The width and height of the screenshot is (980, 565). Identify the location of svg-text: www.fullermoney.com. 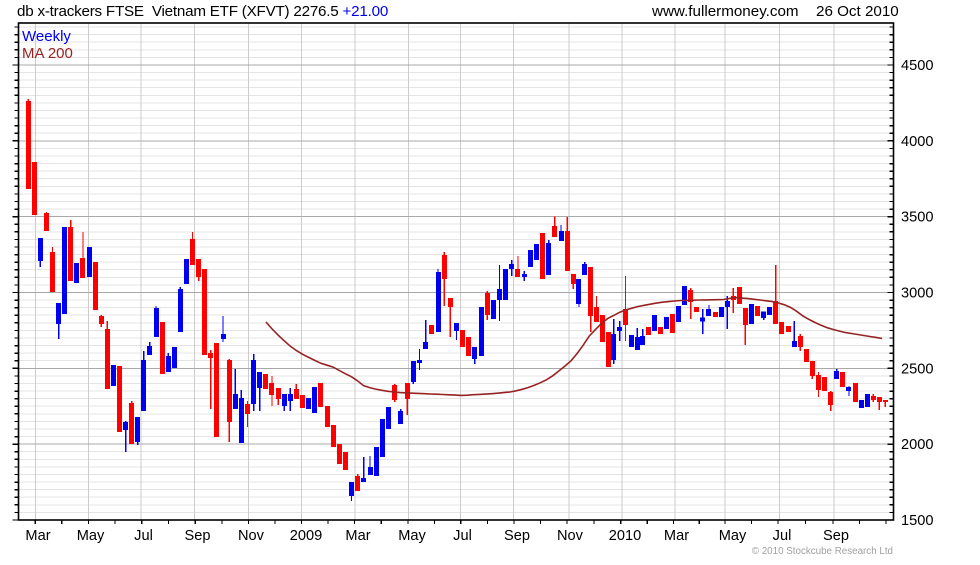
(725, 11).